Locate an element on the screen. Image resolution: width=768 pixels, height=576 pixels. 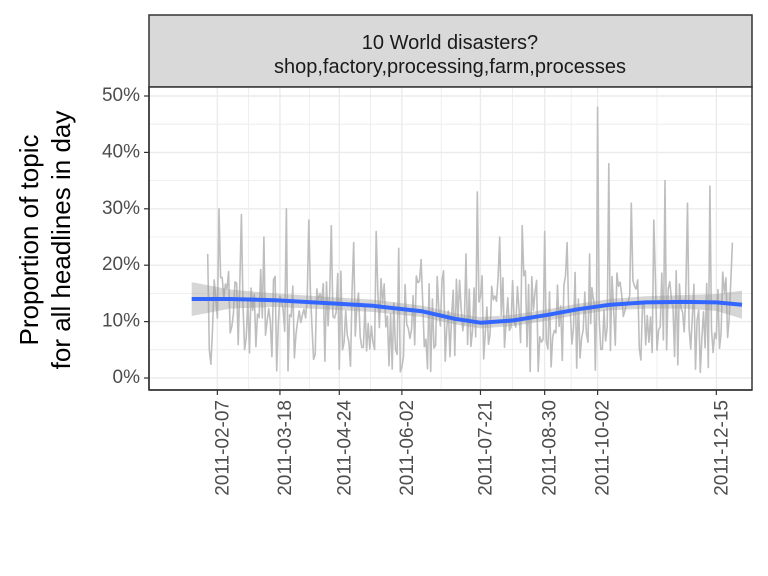
smooth-line-layer is located at coordinates (467, 311).